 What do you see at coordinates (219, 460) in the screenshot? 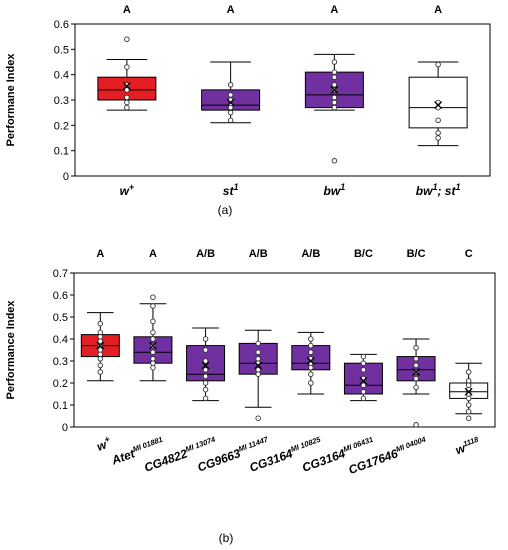
I see `x-tick-label-main: CG9663` at bounding box center [219, 460].